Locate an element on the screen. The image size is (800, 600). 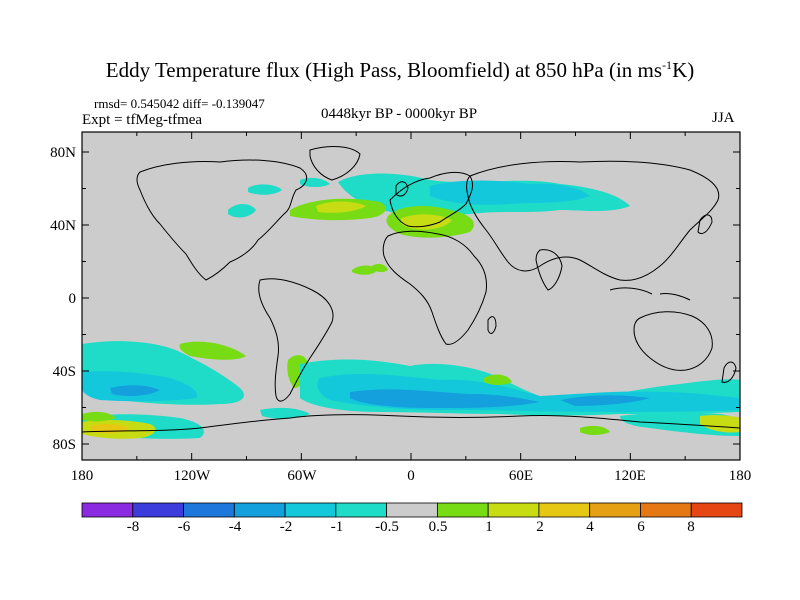
contour-africa-green is located at coordinates (365, 270).